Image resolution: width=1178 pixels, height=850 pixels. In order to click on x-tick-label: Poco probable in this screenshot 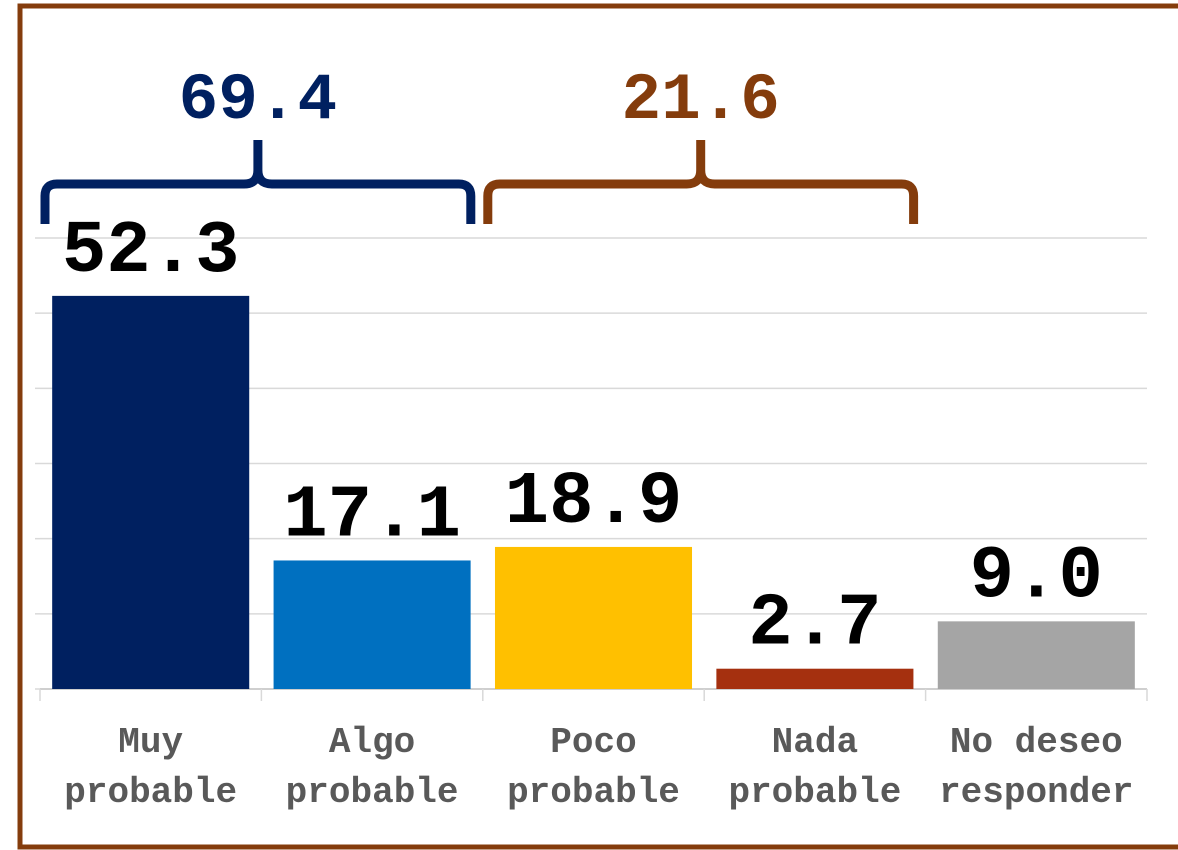, I will do `click(593, 767)`.